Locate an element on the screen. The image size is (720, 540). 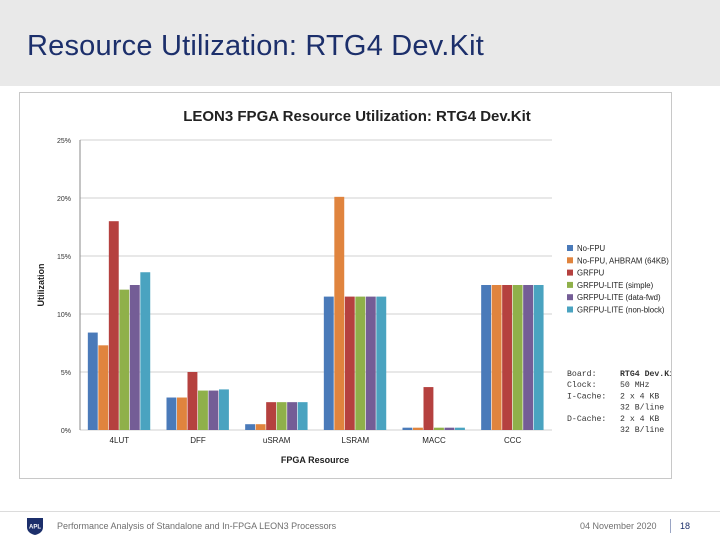
annotation-label: D-Cache: is located at coordinates (586, 419).